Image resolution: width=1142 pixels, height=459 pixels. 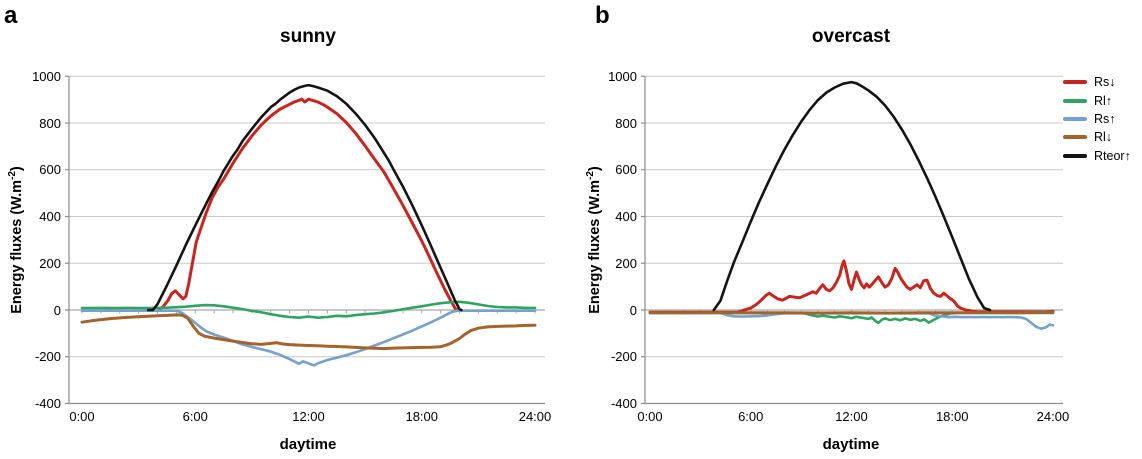 What do you see at coordinates (308, 36) in the screenshot?
I see `chart-title-sunny: sunny` at bounding box center [308, 36].